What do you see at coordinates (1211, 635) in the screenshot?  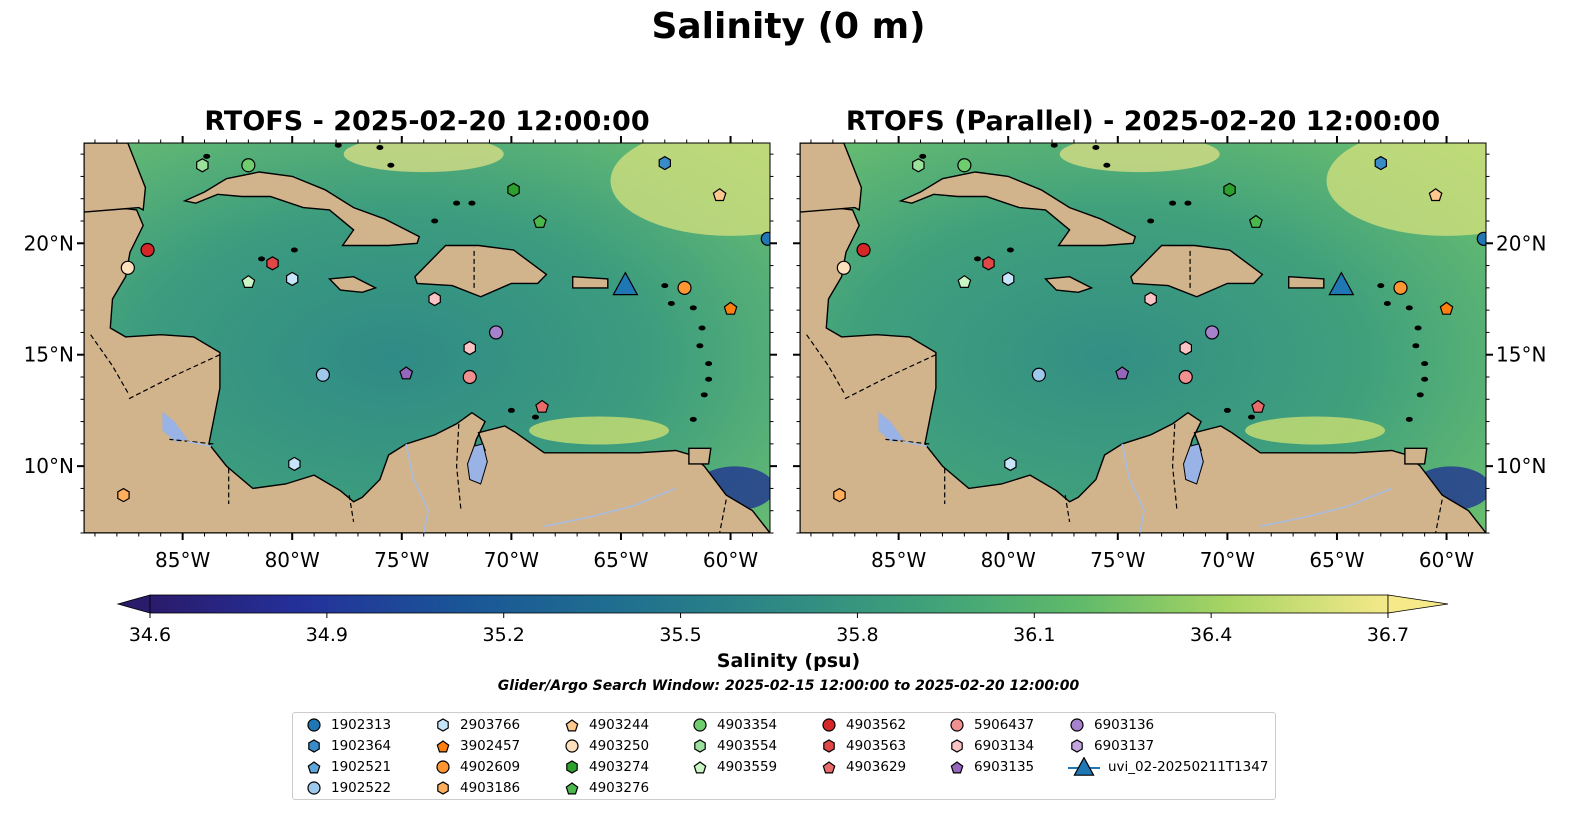 I see `colorbar-tick-label: 36.4` at bounding box center [1211, 635].